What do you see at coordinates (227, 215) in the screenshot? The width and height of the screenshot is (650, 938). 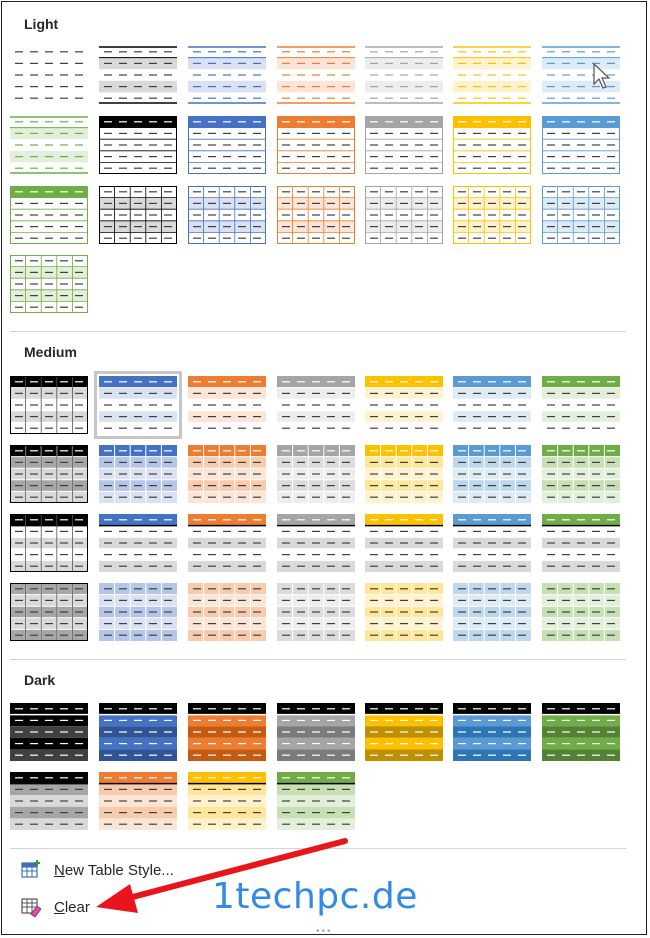 I see `table-style-g-blu` at bounding box center [227, 215].